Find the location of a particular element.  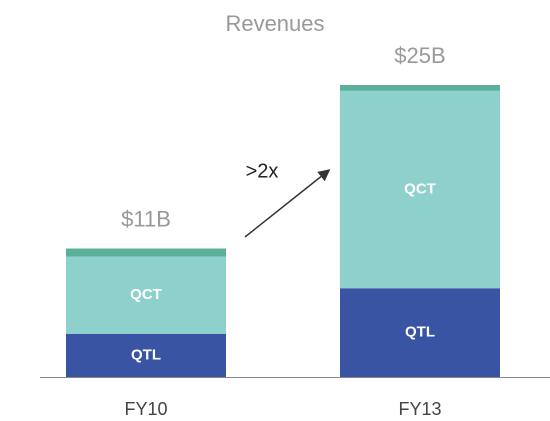

chart-title: Revenues is located at coordinates (274, 23).